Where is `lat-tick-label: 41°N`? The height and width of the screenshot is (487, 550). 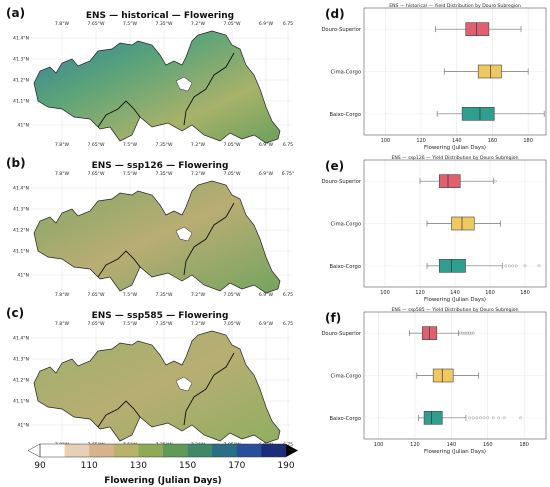
lat-tick-label: 41°N is located at coordinates (23, 126).